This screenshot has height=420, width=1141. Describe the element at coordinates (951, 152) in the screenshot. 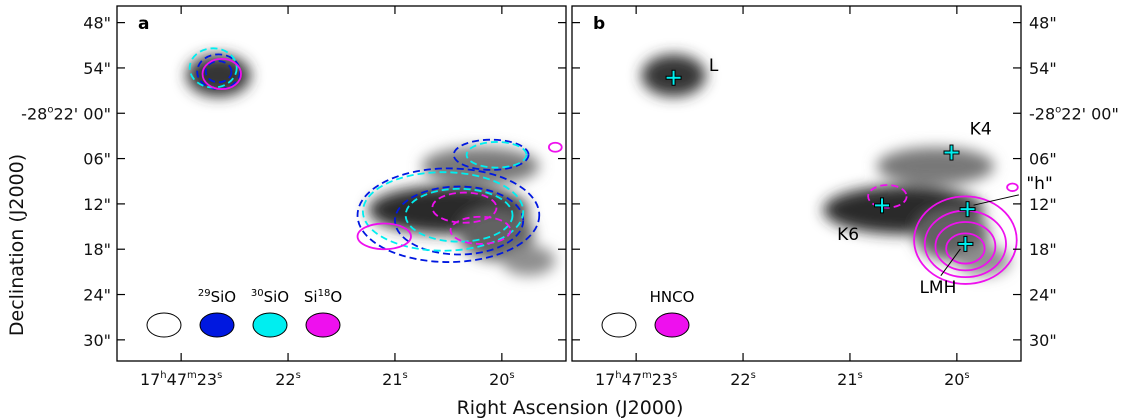

I see `source-marker-K4` at that location.